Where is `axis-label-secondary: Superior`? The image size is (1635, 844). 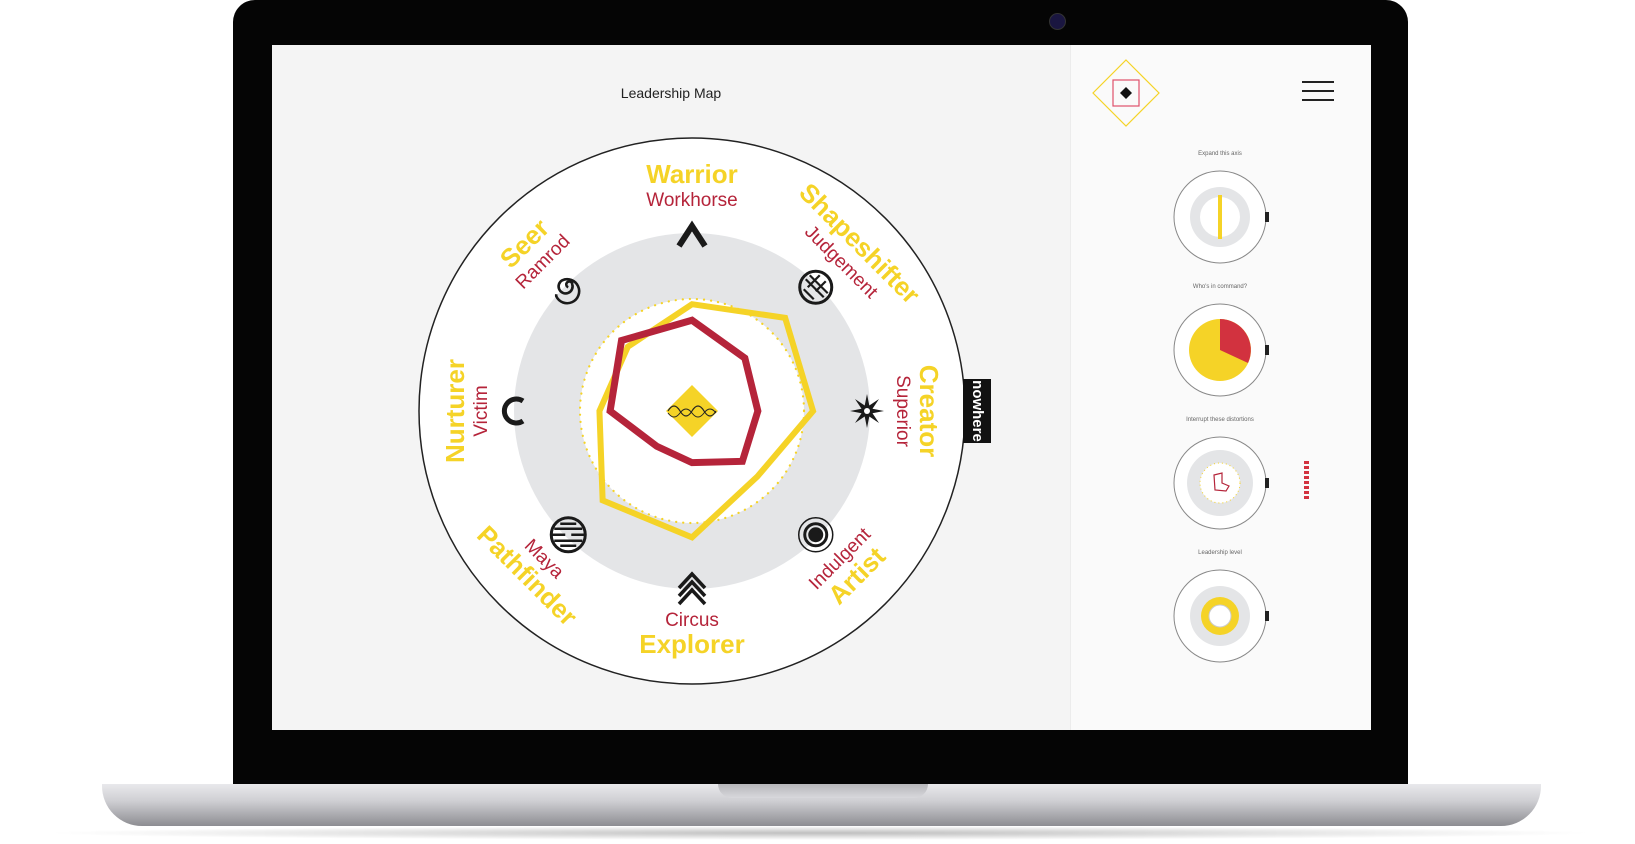
axis-label-secondary: Superior is located at coordinates (902, 411).